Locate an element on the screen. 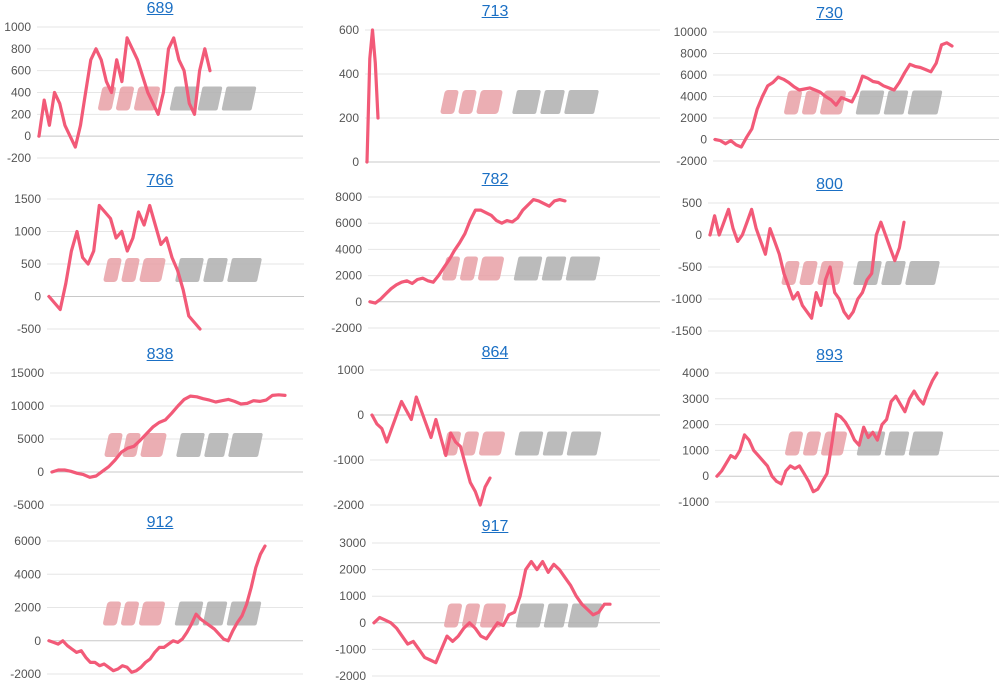 This screenshot has height=687, width=999. chart-panel: 713 0 200 400 600 is located at coordinates (495, 85).